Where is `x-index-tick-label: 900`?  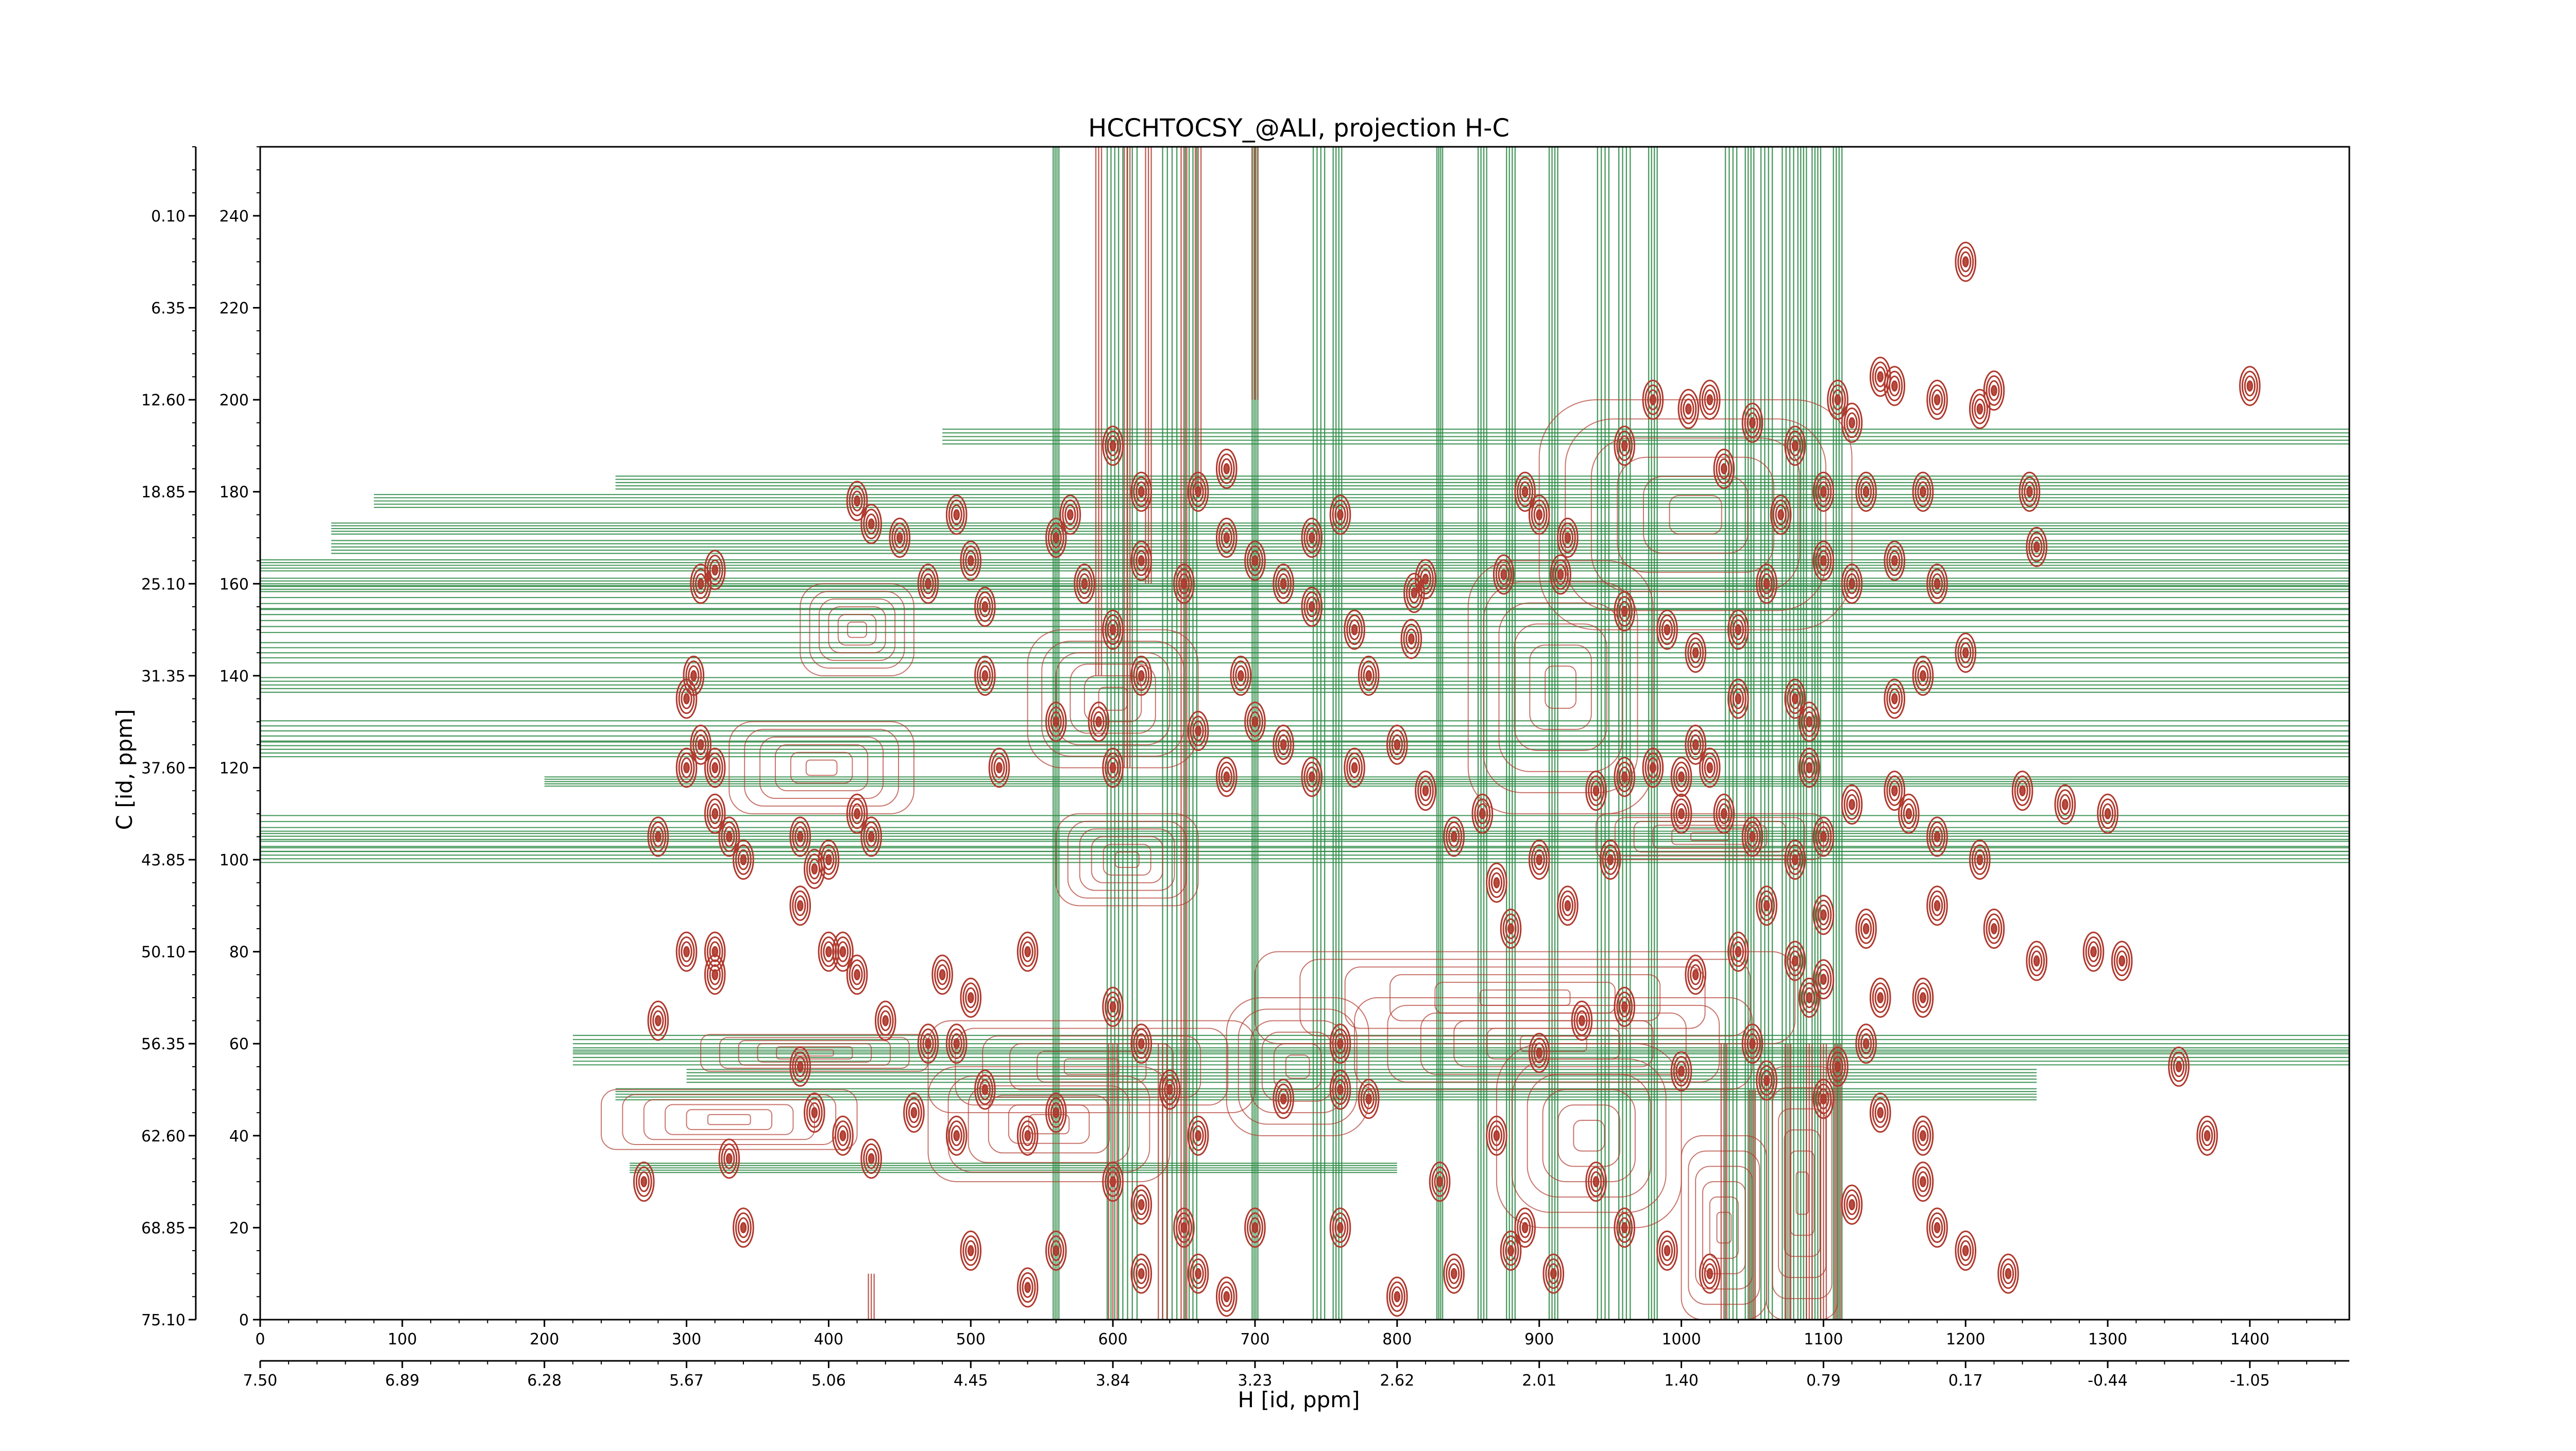
x-index-tick-label: 900 is located at coordinates (1539, 1339).